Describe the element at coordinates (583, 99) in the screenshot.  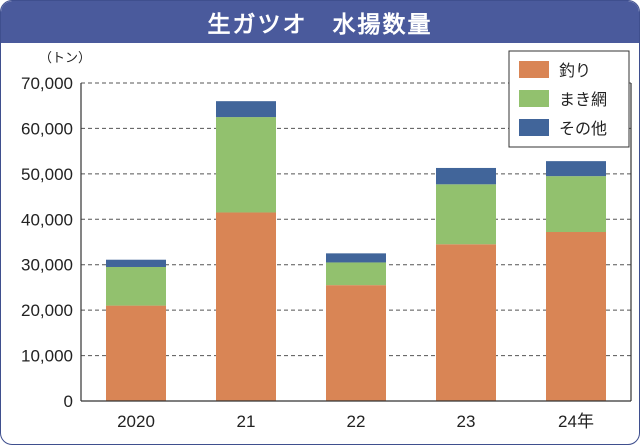
I see `legend-label-1: まき網` at that location.